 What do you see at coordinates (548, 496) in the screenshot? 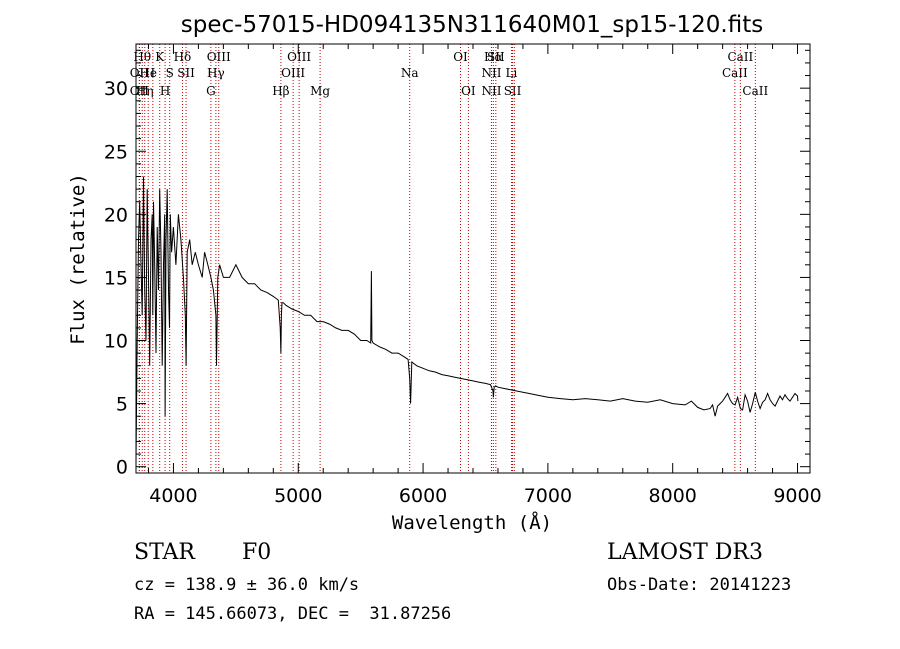
I see `x-tick-label: 7000` at bounding box center [548, 496].